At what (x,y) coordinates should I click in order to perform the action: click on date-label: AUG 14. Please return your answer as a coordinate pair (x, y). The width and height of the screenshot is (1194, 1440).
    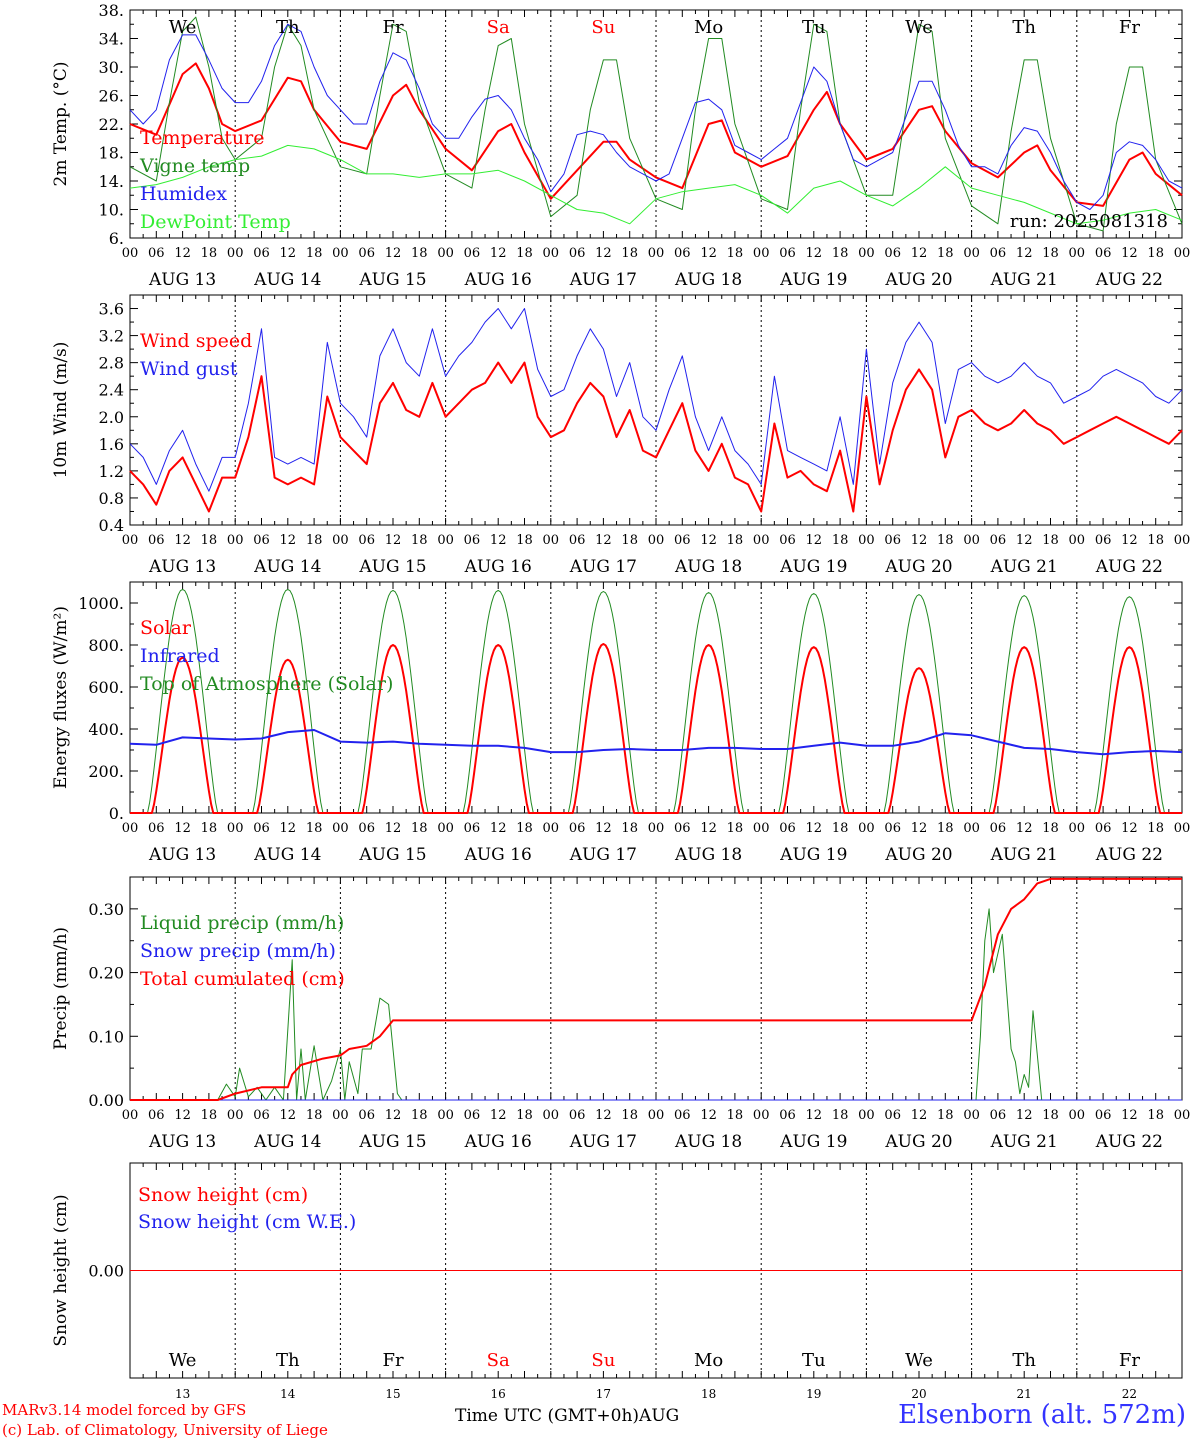
    Looking at the image, I should click on (287, 1142).